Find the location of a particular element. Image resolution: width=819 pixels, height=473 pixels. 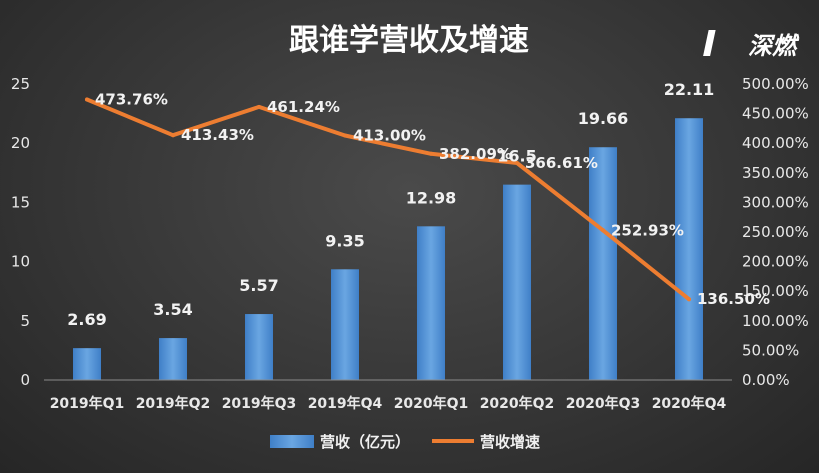

watermark-text: 深燃 is located at coordinates (774, 46).